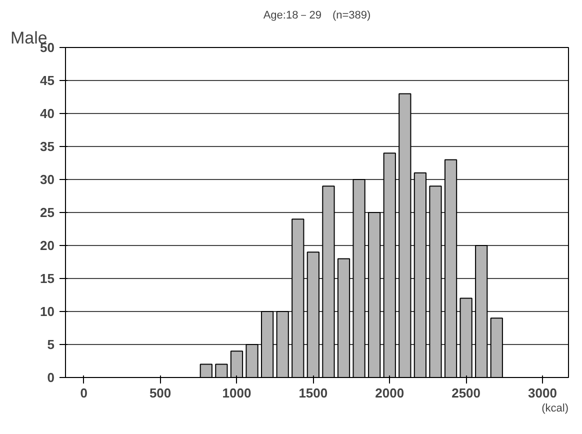 The width and height of the screenshot is (582, 434). Describe the element at coordinates (47, 311) in the screenshot. I see `y-tick-label: 10` at that location.